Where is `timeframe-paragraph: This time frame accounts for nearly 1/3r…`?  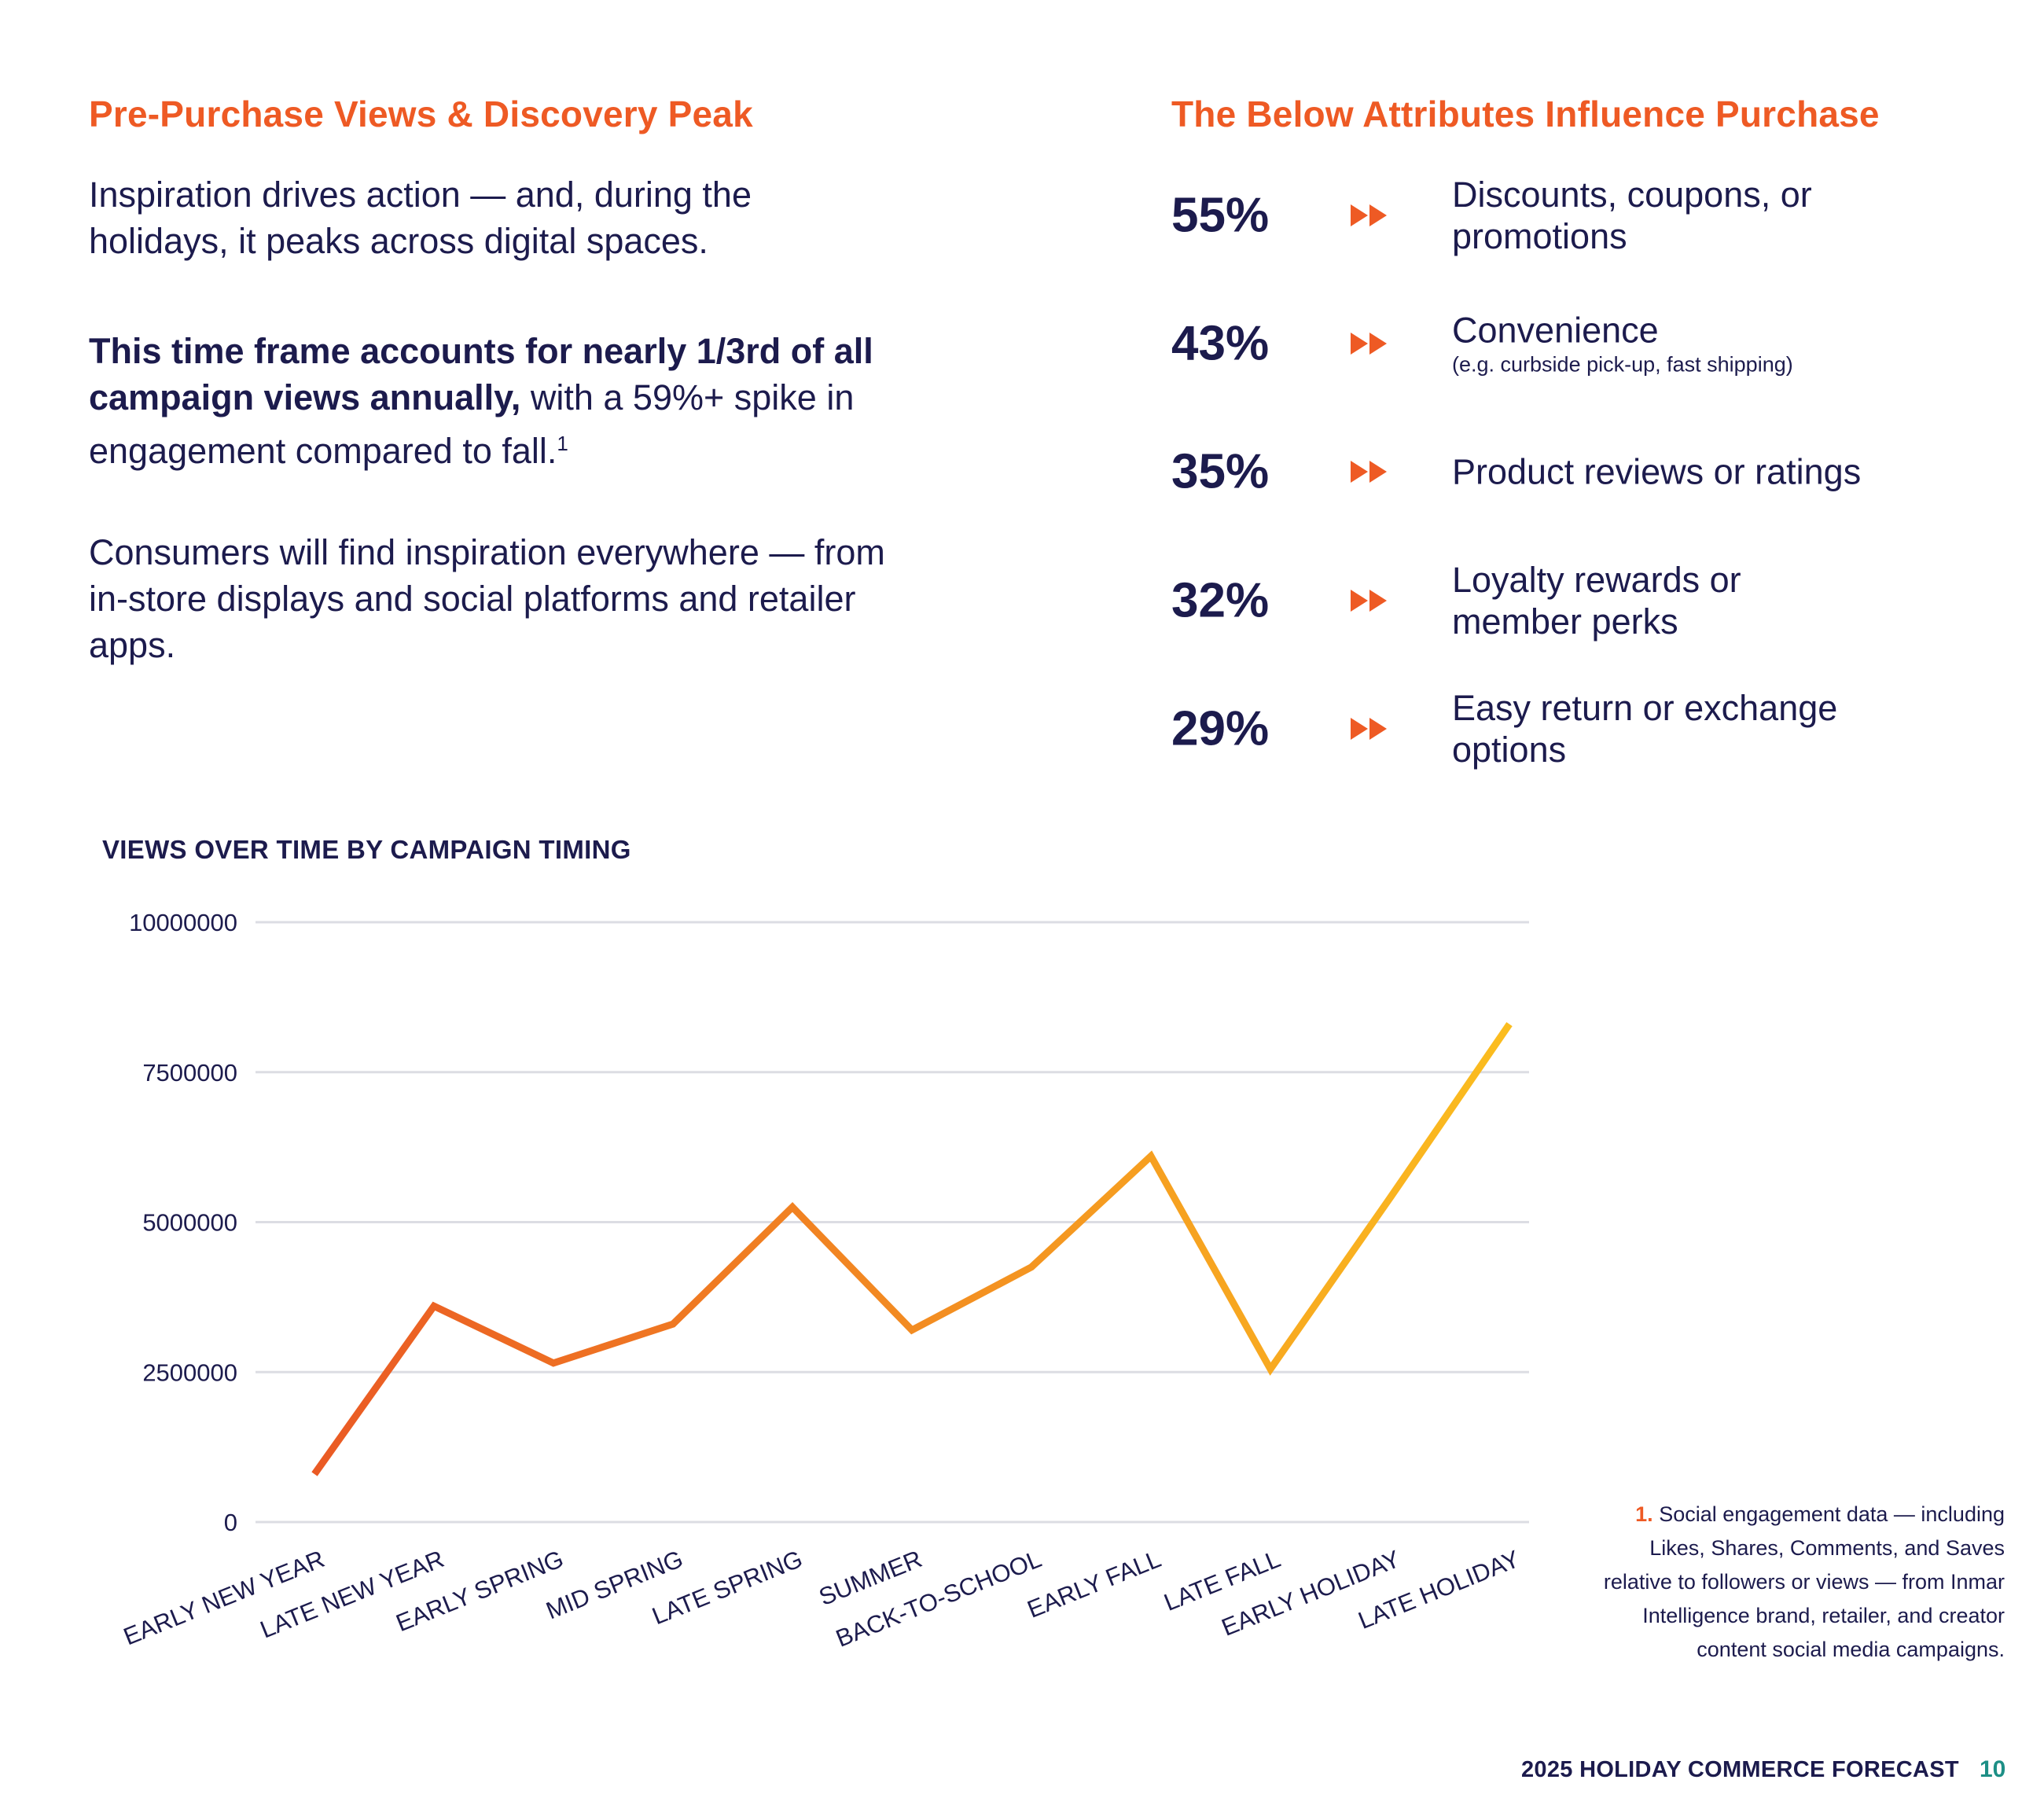
timeframe-paragraph: This time frame accounts for nearly 1/3r… is located at coordinates (506, 401).